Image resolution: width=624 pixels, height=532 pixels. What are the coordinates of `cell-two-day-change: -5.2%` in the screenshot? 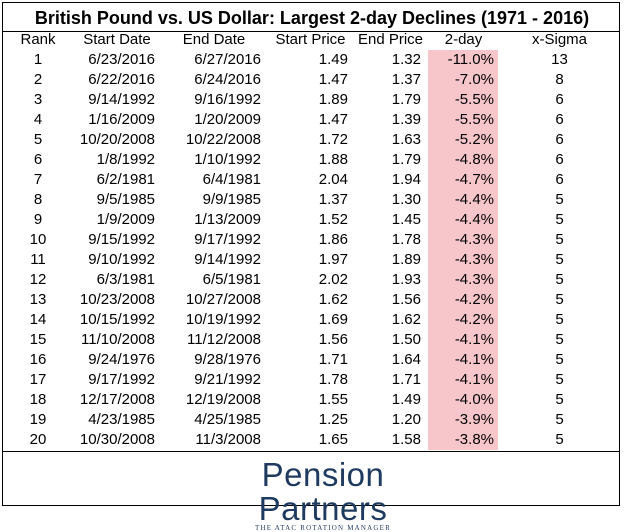 It's located at (474, 139).